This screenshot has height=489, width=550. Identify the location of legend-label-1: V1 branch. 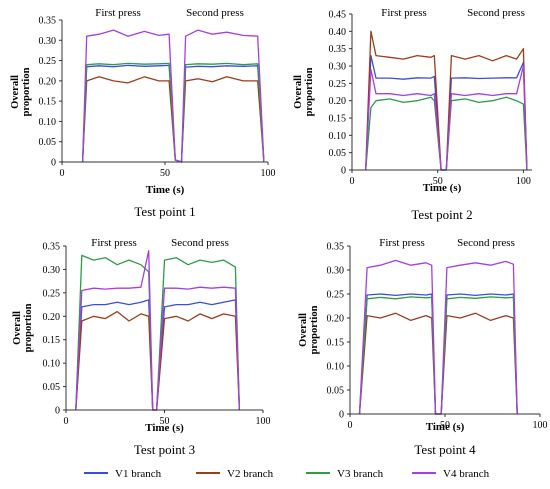
(138, 474).